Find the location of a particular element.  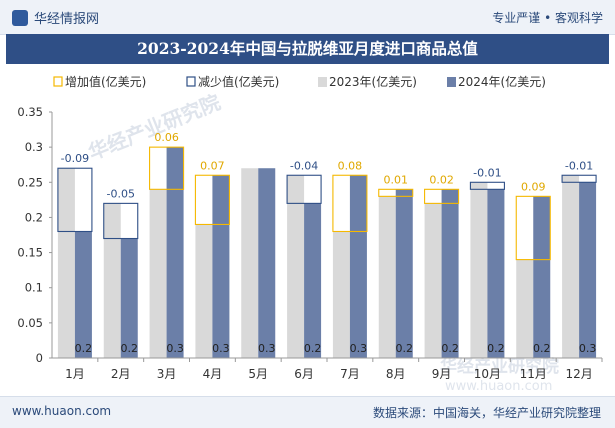

change-label: 0.09 is located at coordinates (533, 186).